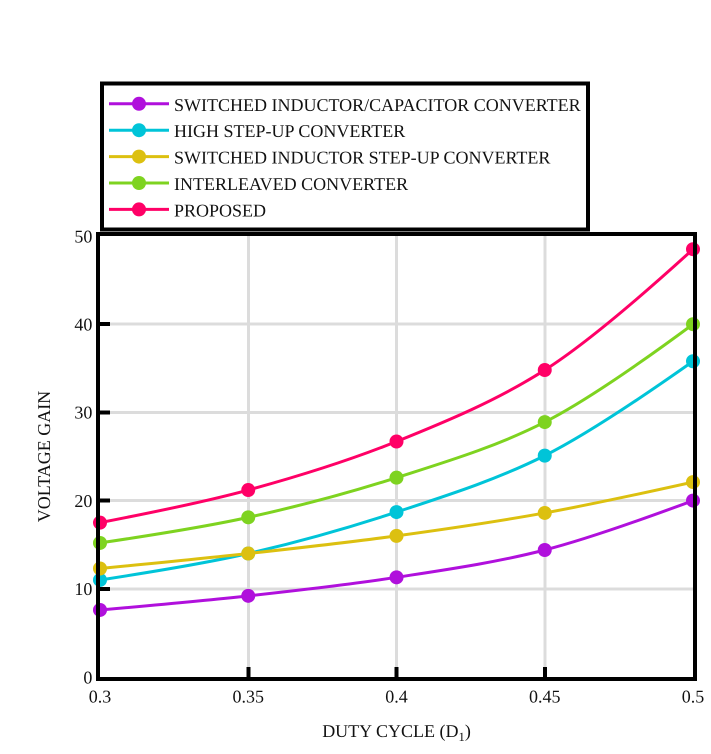 This screenshot has width=711, height=754. What do you see at coordinates (83, 412) in the screenshot?
I see `y-tick-label: 30` at bounding box center [83, 412].